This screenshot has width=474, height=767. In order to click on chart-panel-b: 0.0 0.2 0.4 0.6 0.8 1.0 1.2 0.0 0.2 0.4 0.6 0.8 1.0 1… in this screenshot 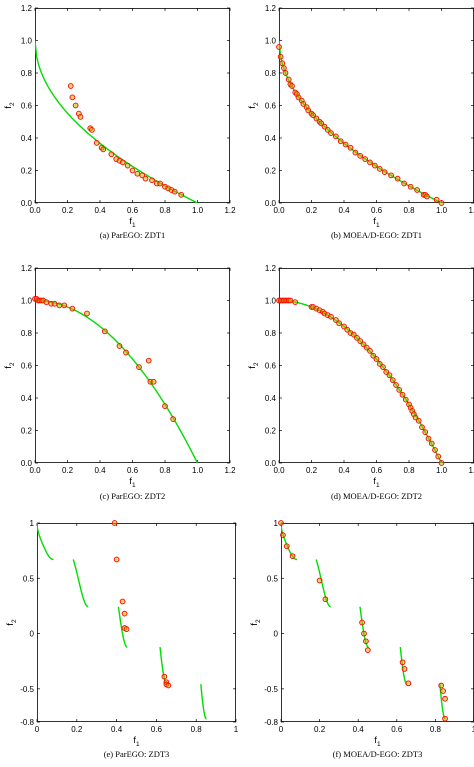, I will do `click(360, 116)`.